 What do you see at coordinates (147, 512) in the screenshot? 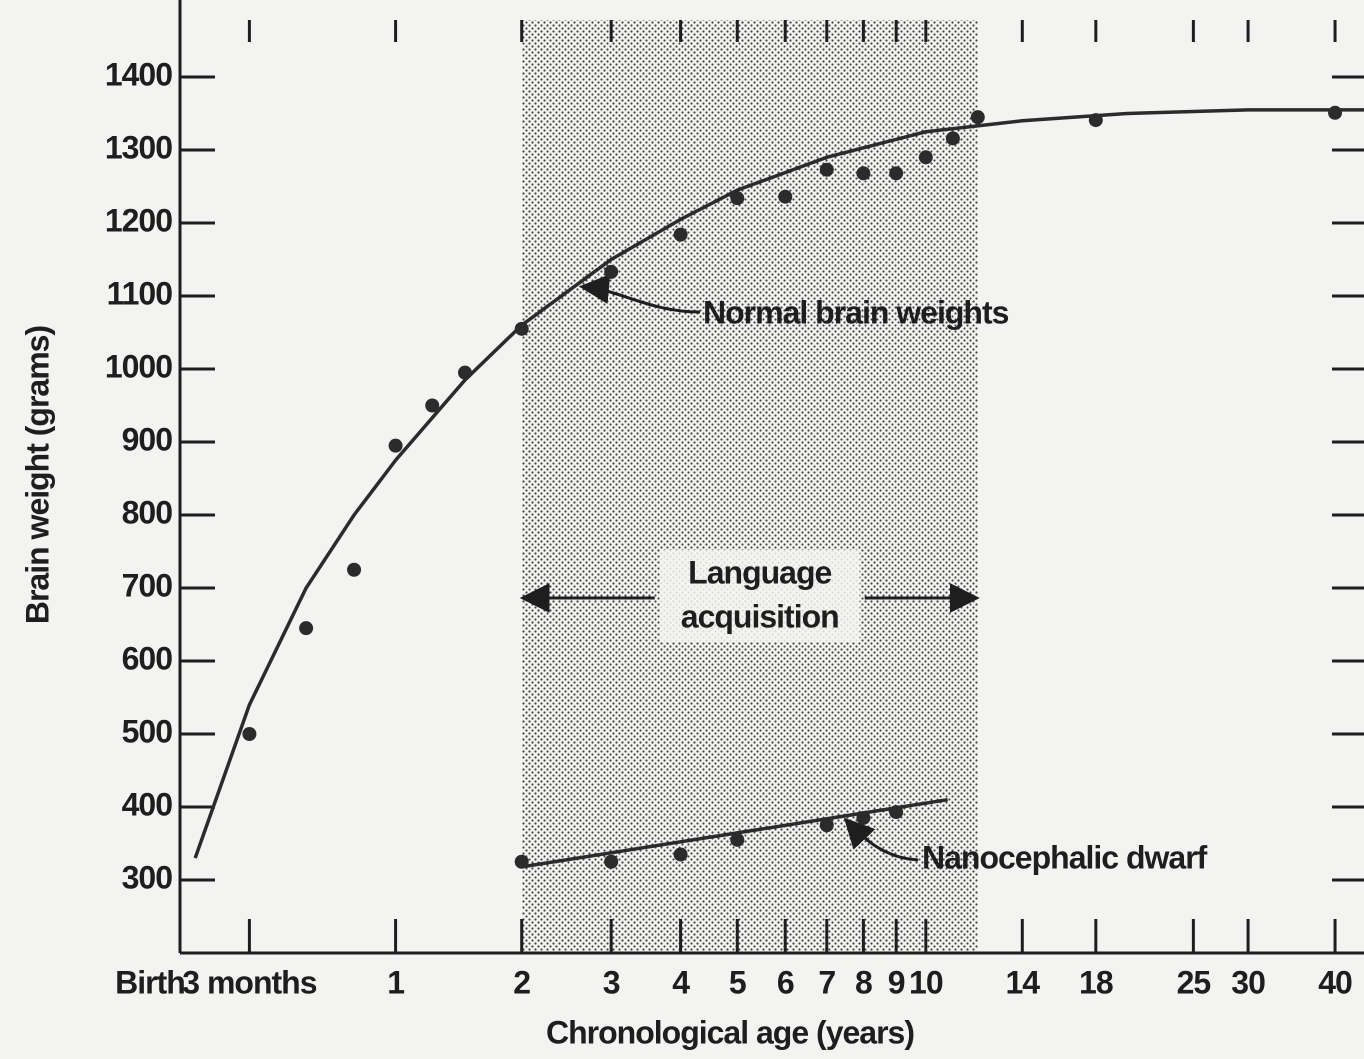
I see `y-tick-label: 800` at bounding box center [147, 512].